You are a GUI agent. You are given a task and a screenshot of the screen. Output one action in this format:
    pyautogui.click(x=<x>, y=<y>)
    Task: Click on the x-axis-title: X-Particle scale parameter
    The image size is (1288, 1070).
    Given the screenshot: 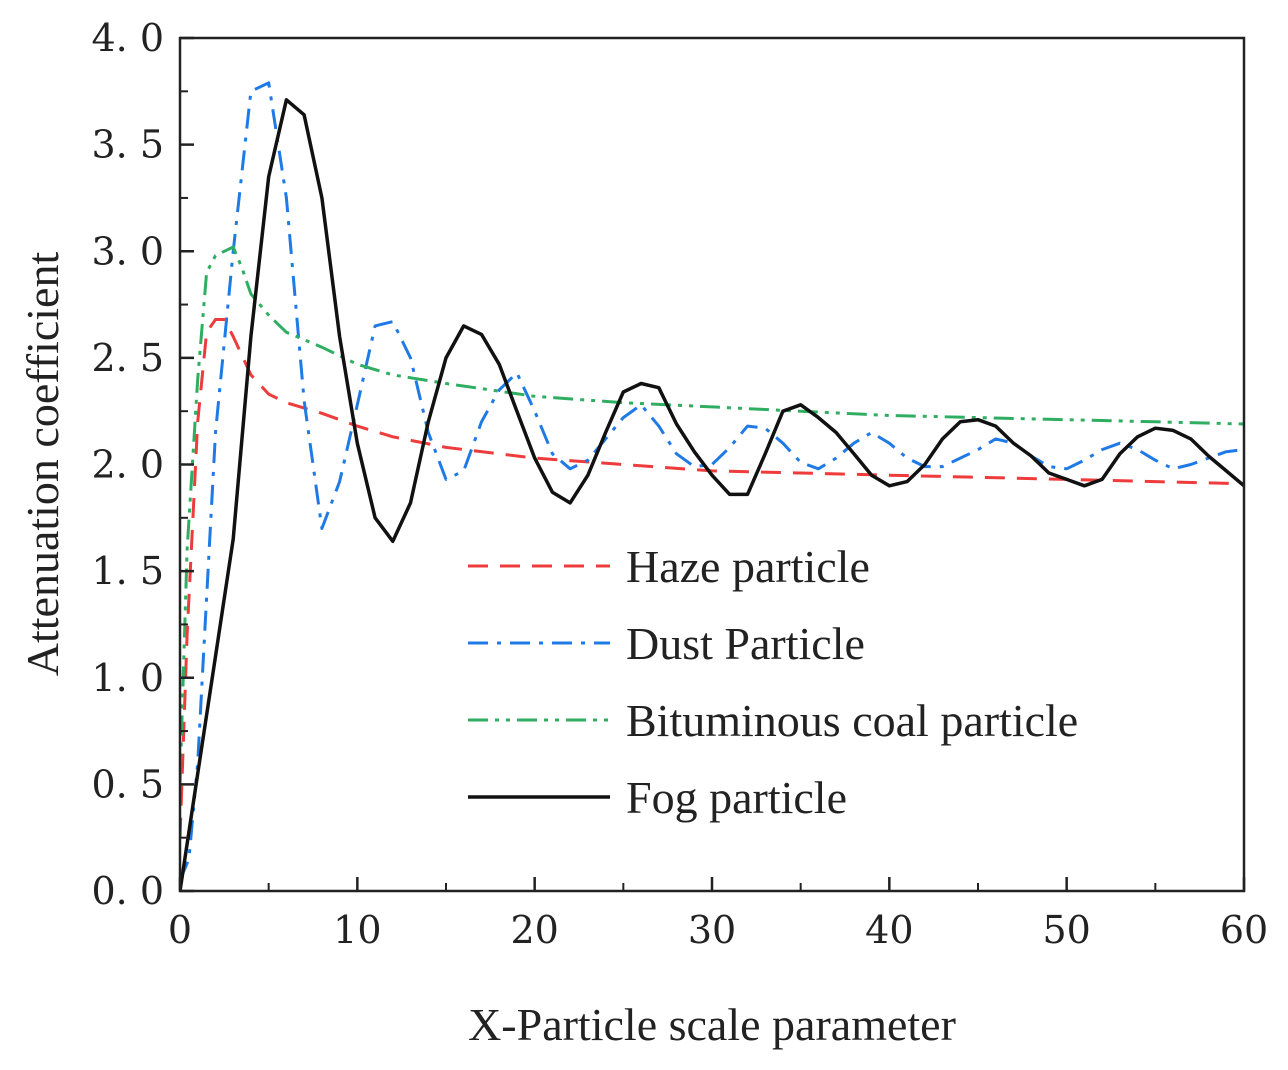 What is the action you would take?
    pyautogui.click(x=712, y=1024)
    